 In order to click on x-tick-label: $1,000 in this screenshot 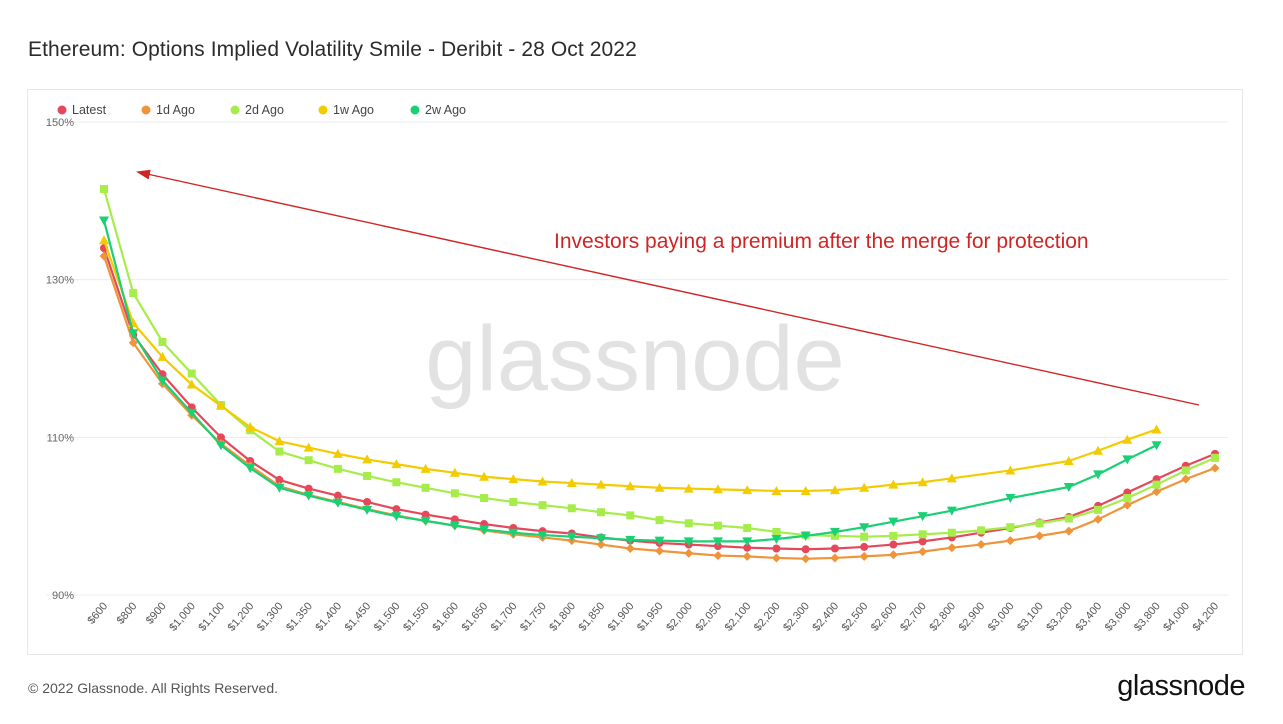, I will do `click(182, 616)`.